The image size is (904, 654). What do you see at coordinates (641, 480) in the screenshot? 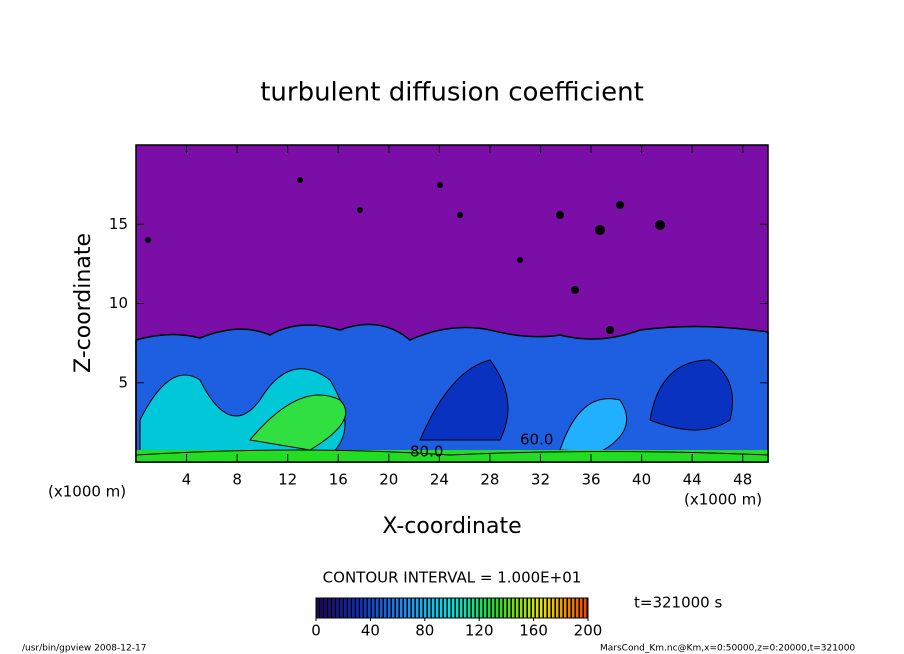
I see `x-tick-label: 40` at bounding box center [641, 480].